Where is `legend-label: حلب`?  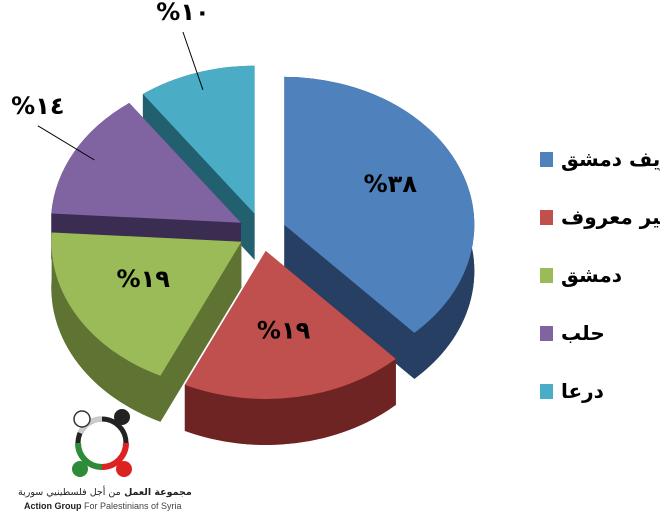
legend-label: حلب is located at coordinates (583, 333).